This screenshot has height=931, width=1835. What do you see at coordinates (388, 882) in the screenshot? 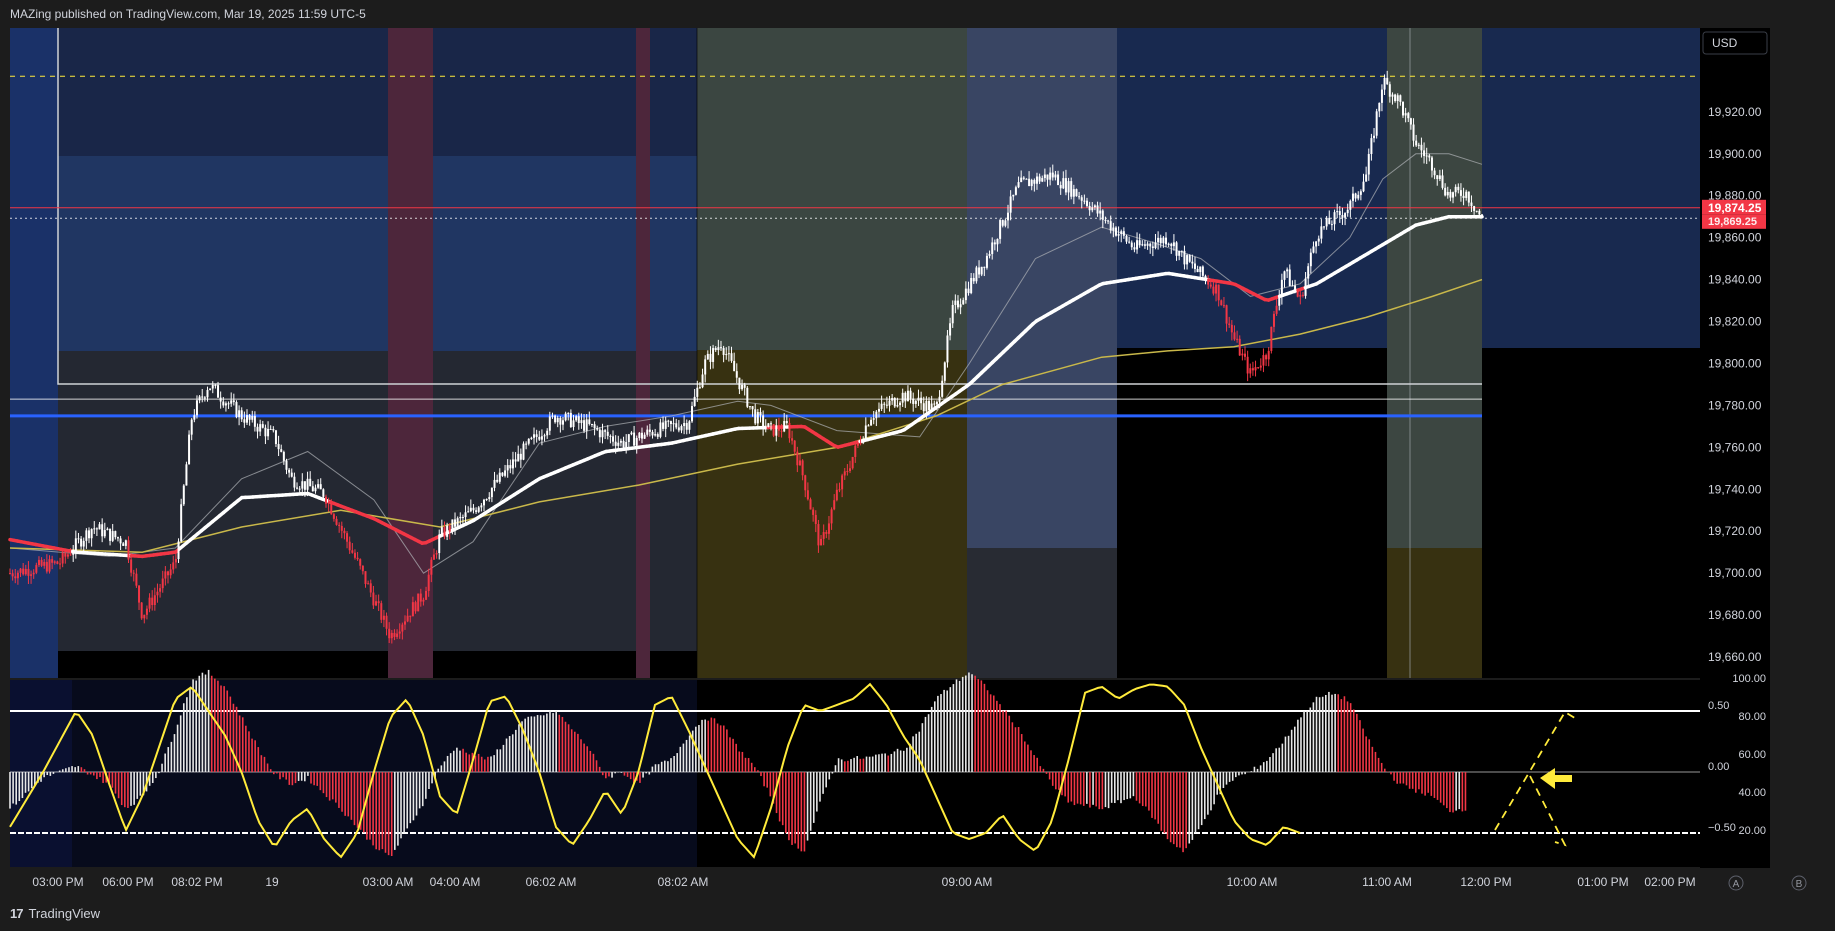
I see `time-tick-label: 03:00 AM` at bounding box center [388, 882].